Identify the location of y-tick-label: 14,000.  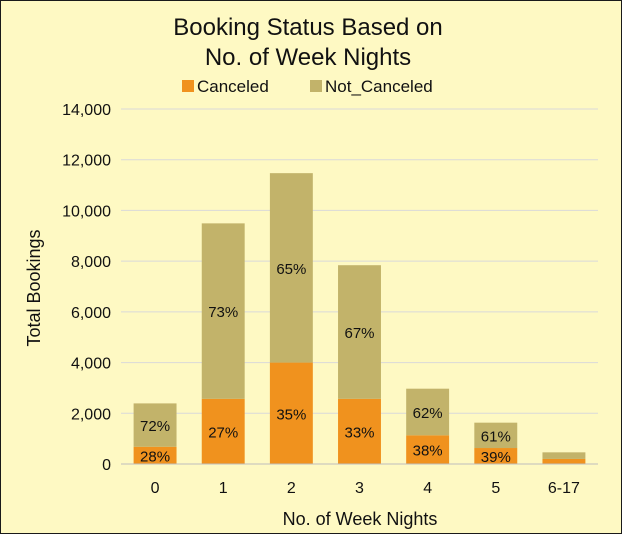
(86, 110).